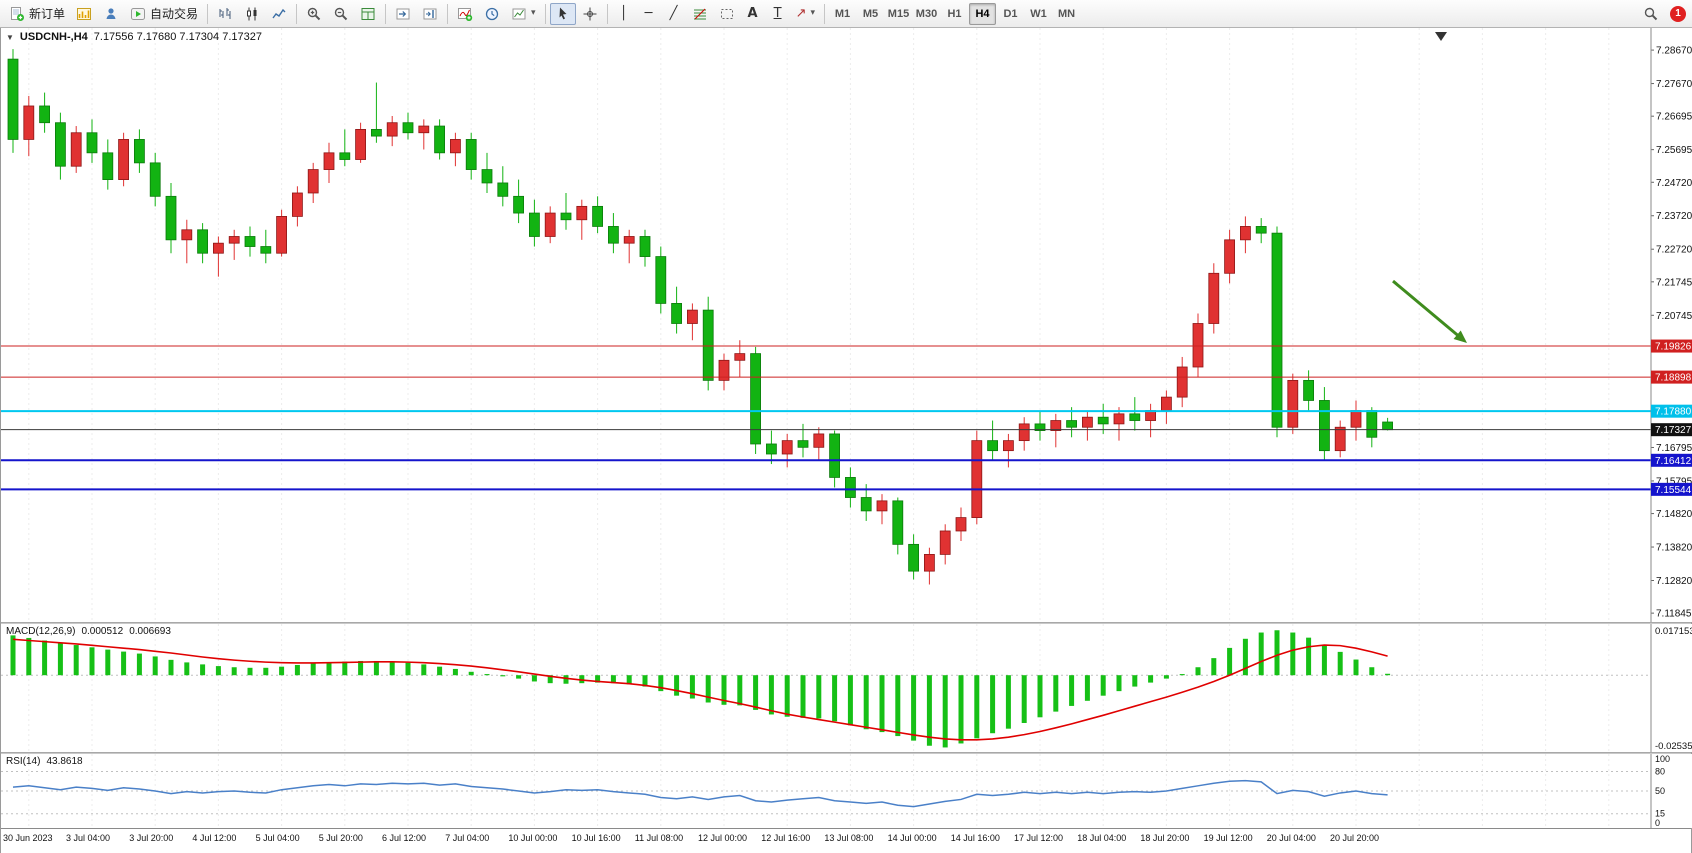 The width and height of the screenshot is (1692, 853). What do you see at coordinates (1426, 308) in the screenshot?
I see `trend-arrow-annotation` at bounding box center [1426, 308].